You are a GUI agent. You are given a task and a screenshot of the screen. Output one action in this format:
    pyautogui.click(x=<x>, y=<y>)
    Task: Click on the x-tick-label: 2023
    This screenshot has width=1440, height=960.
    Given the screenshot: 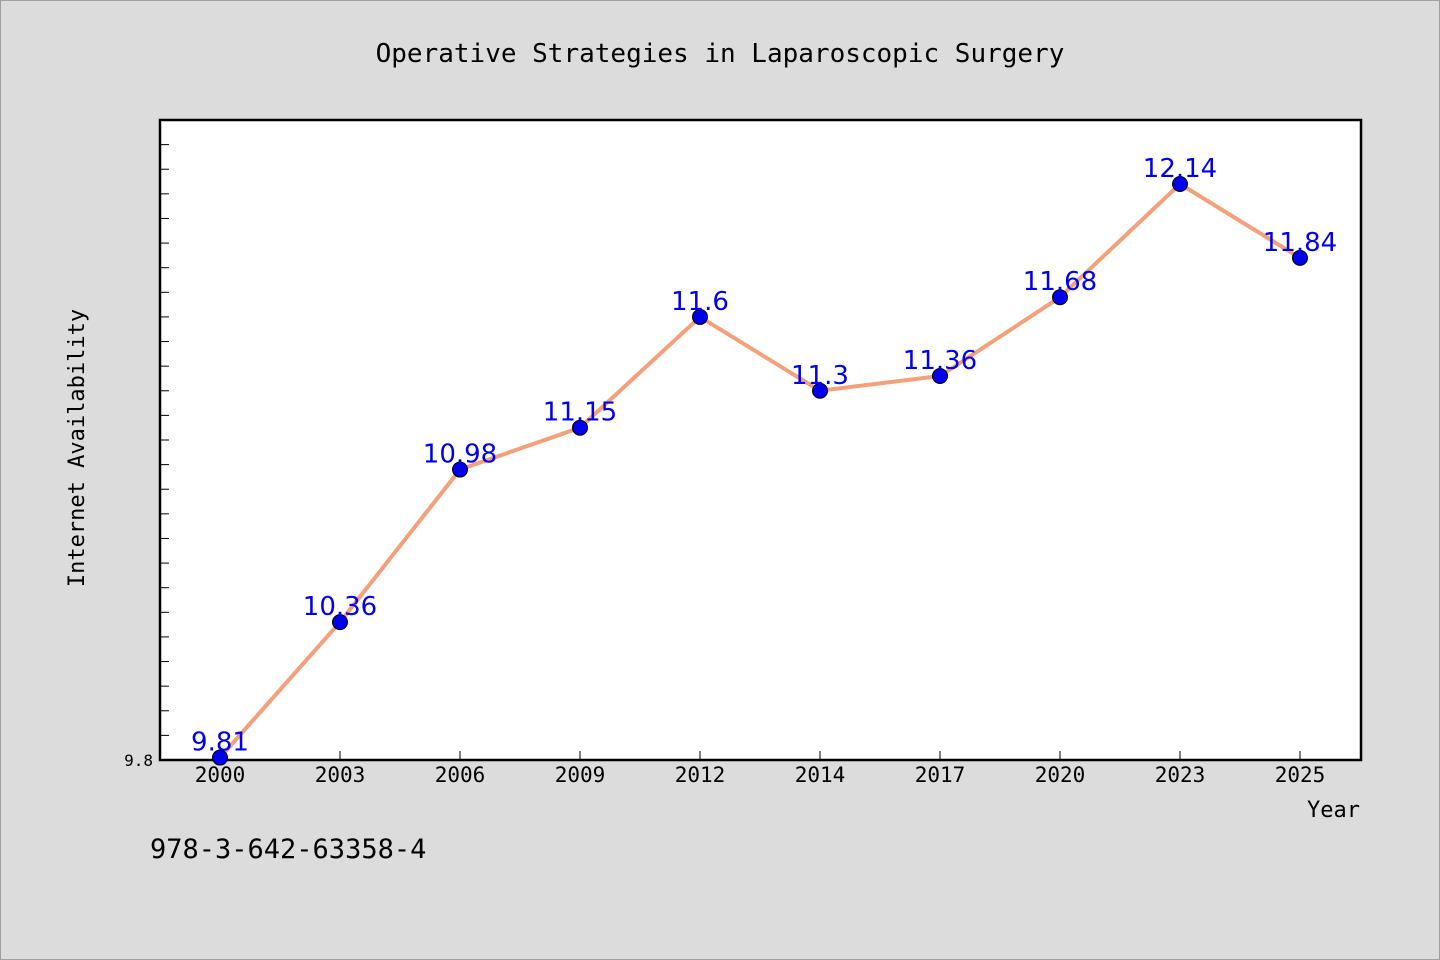 What is the action you would take?
    pyautogui.click(x=1180, y=775)
    